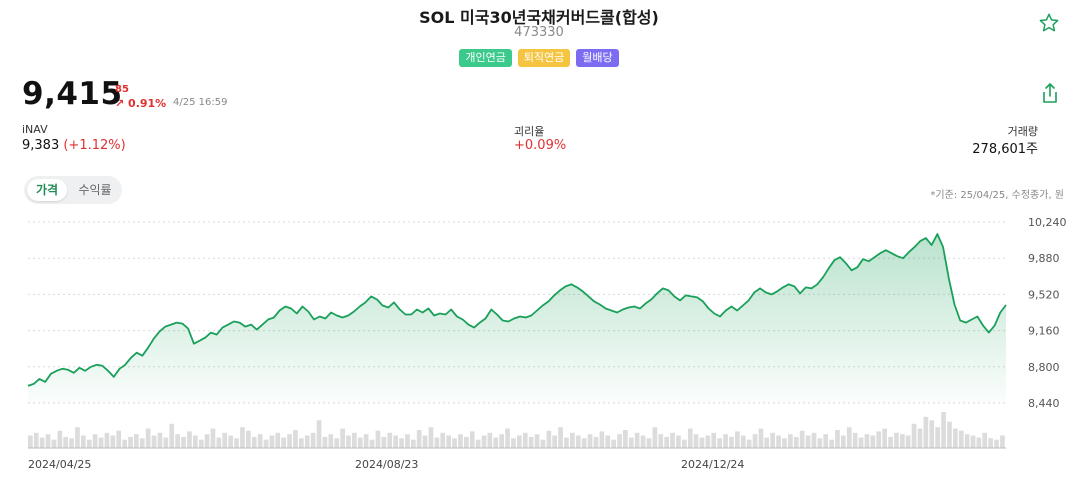 The width and height of the screenshot is (1078, 487). I want to click on volume-value: 278,601주, so click(1005, 149).